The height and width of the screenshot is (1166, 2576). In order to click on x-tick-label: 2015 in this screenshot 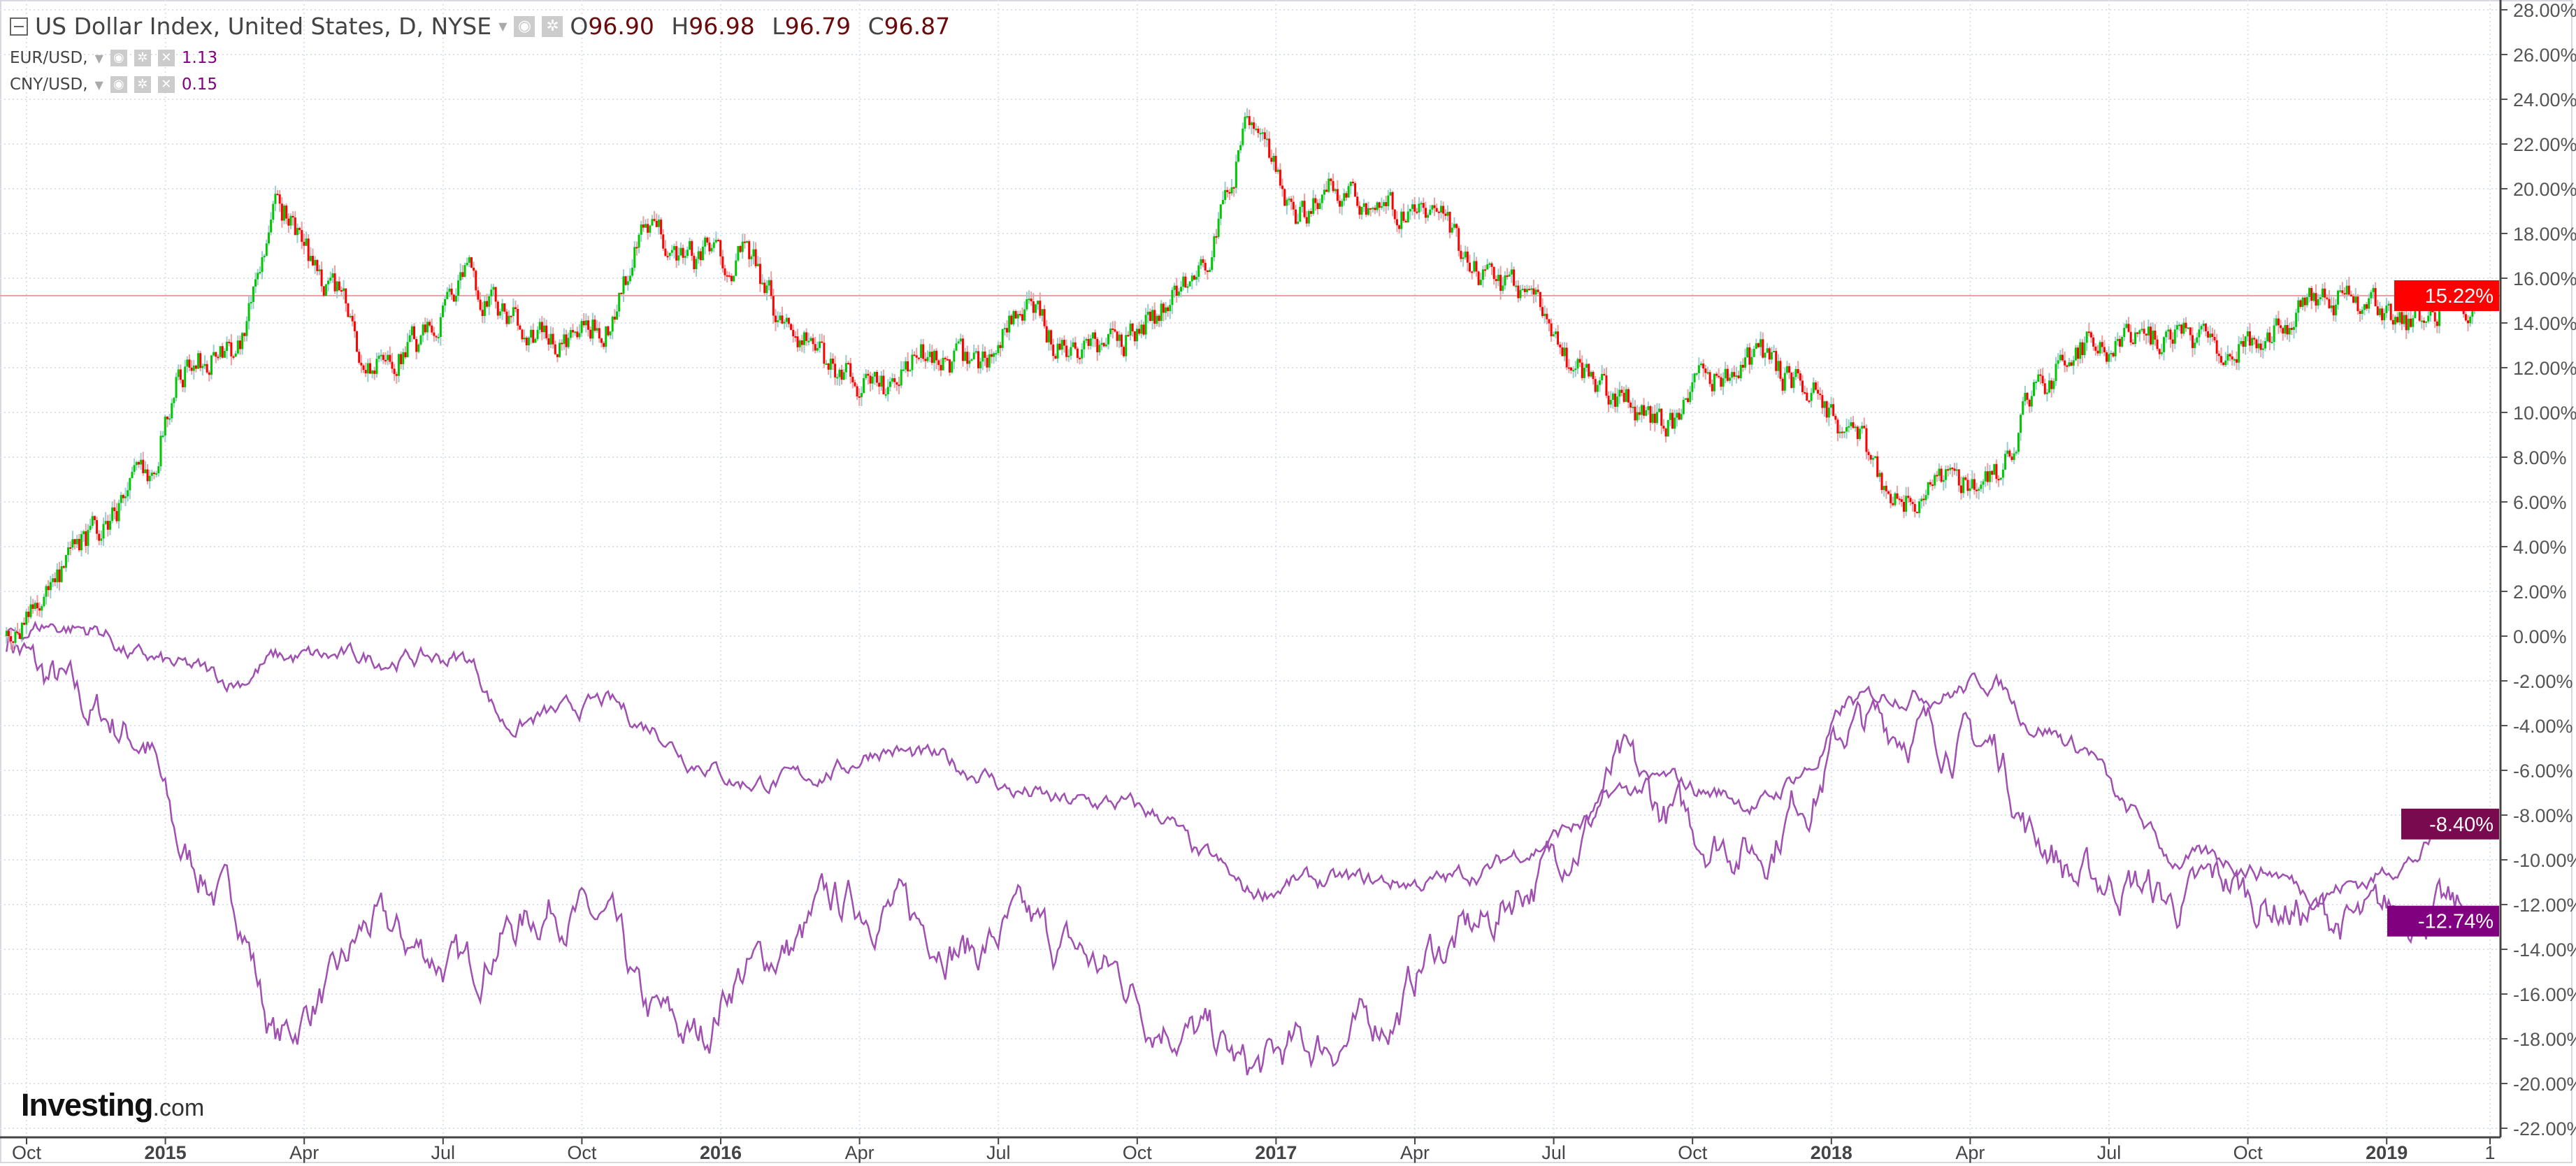, I will do `click(166, 1152)`.